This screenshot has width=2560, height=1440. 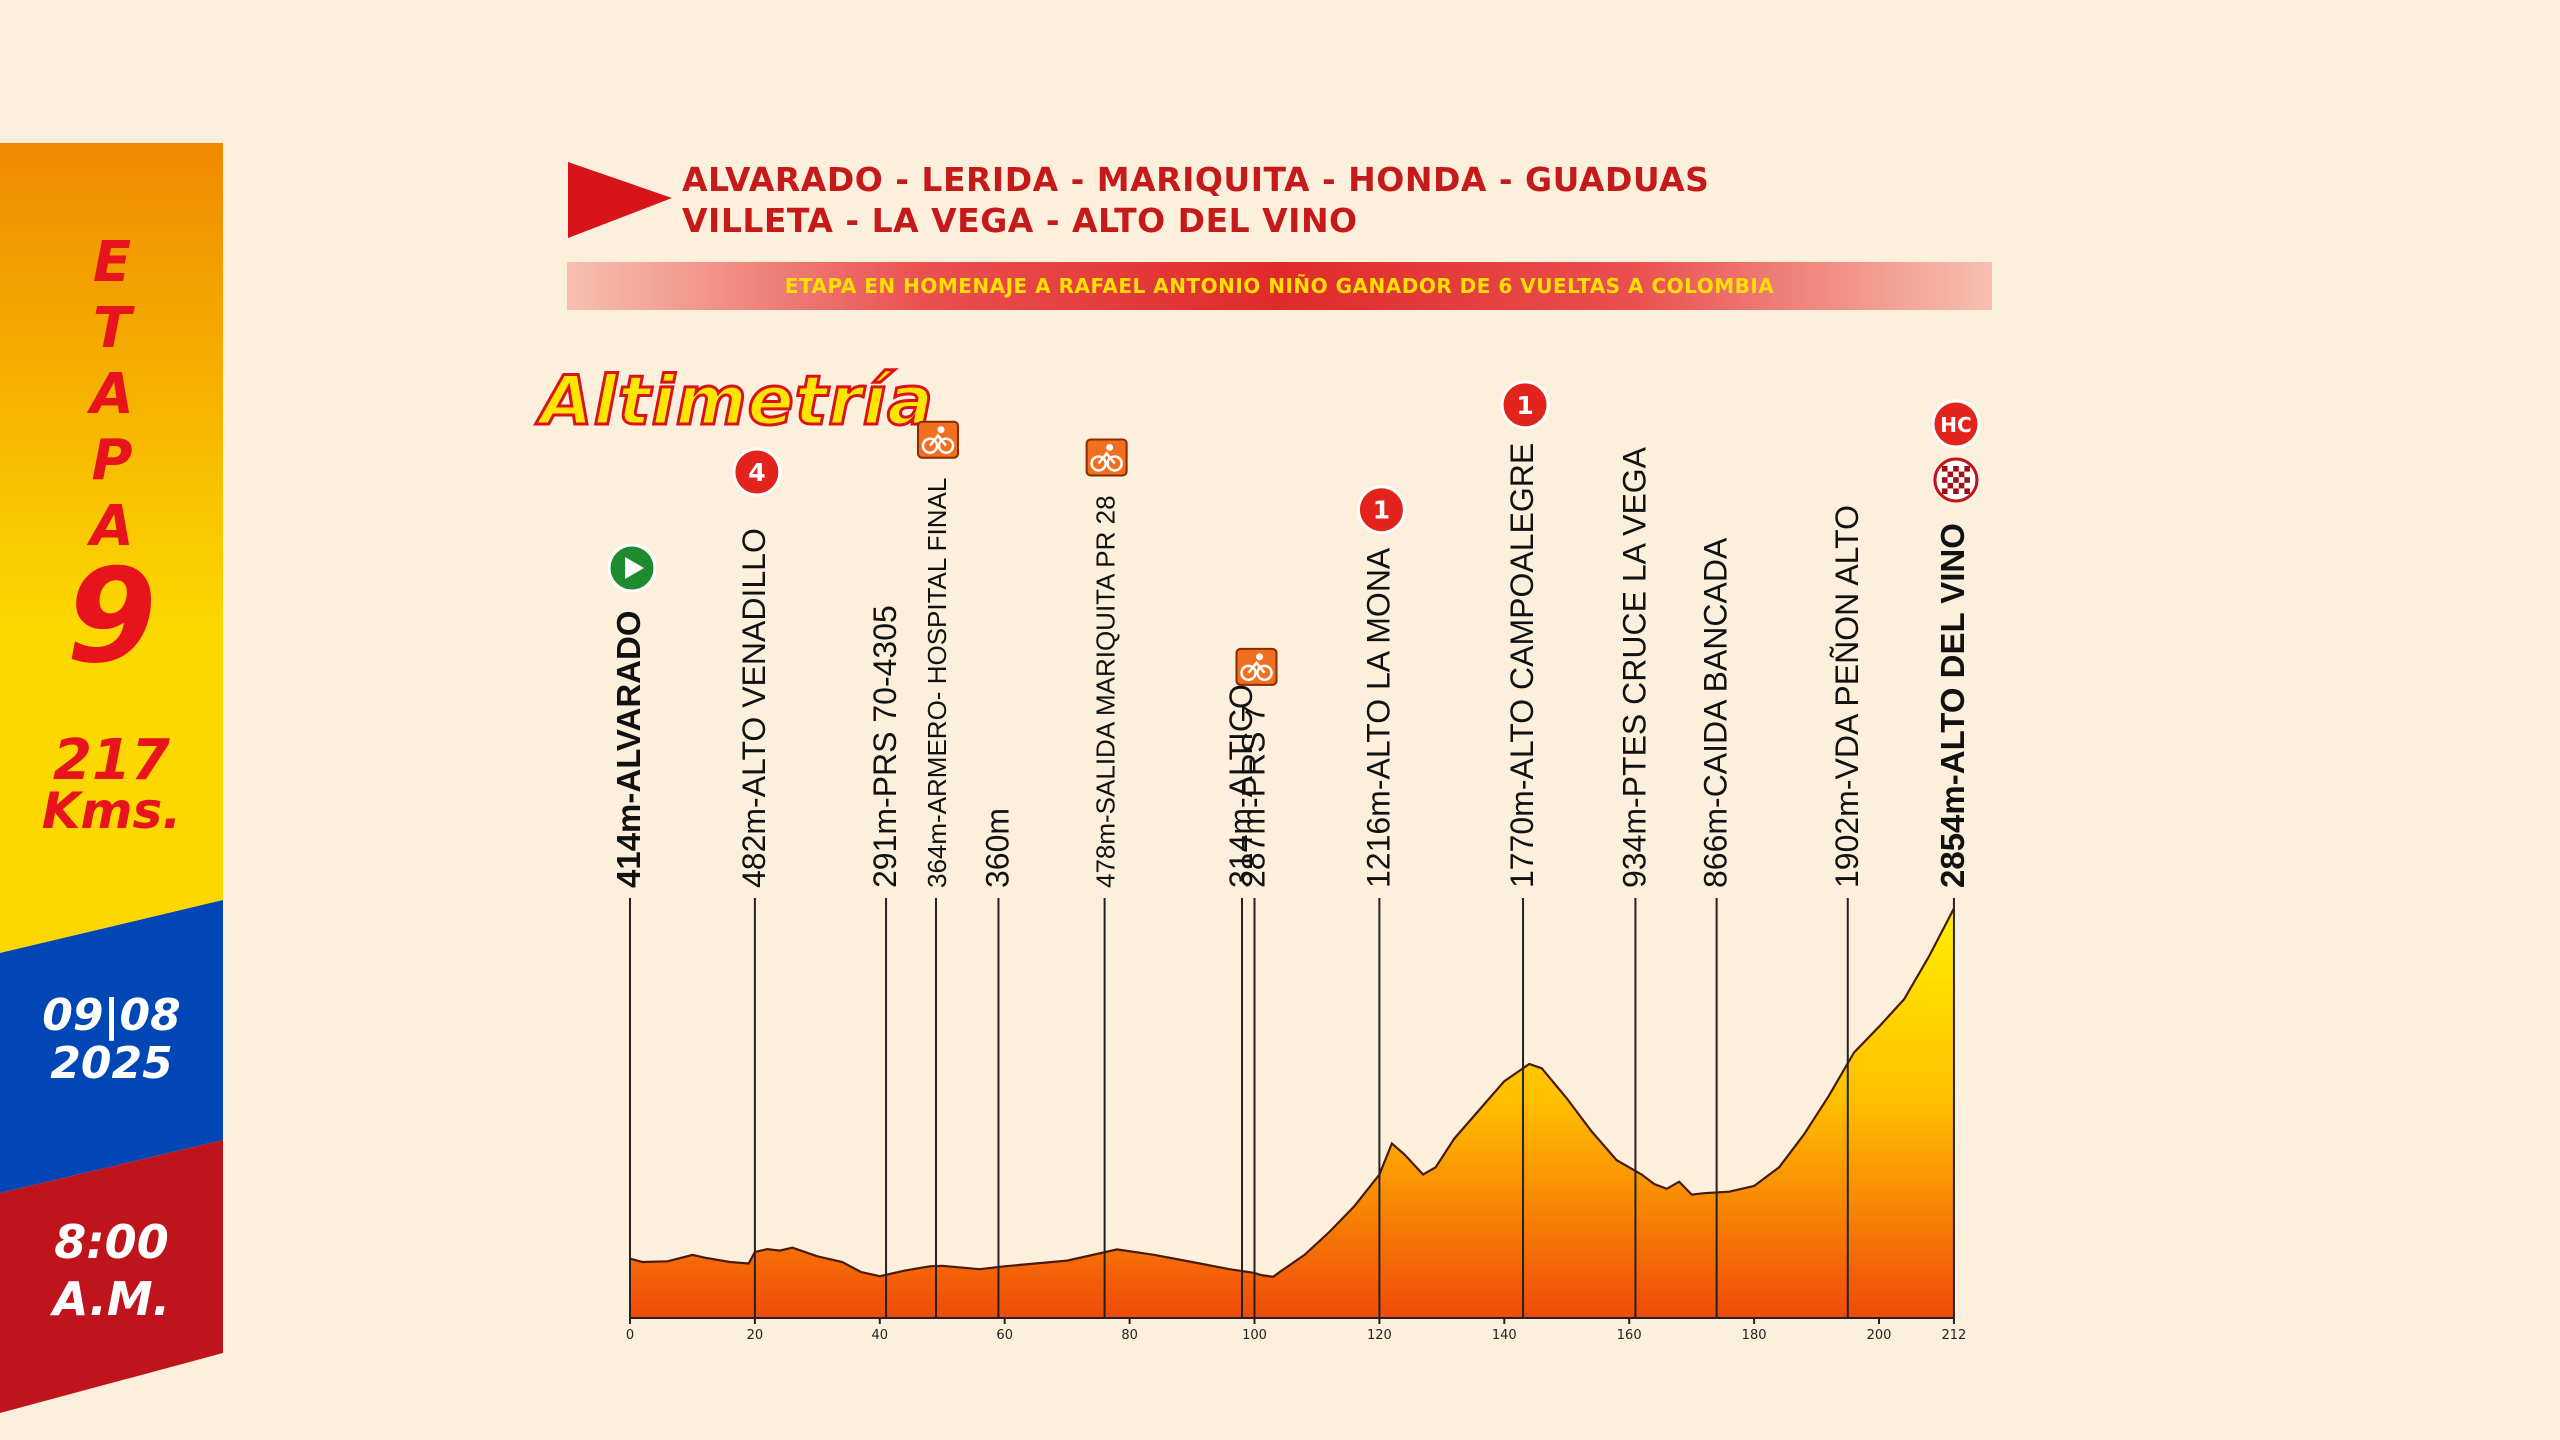 I want to click on elevation-area, so click(x=1292, y=1113).